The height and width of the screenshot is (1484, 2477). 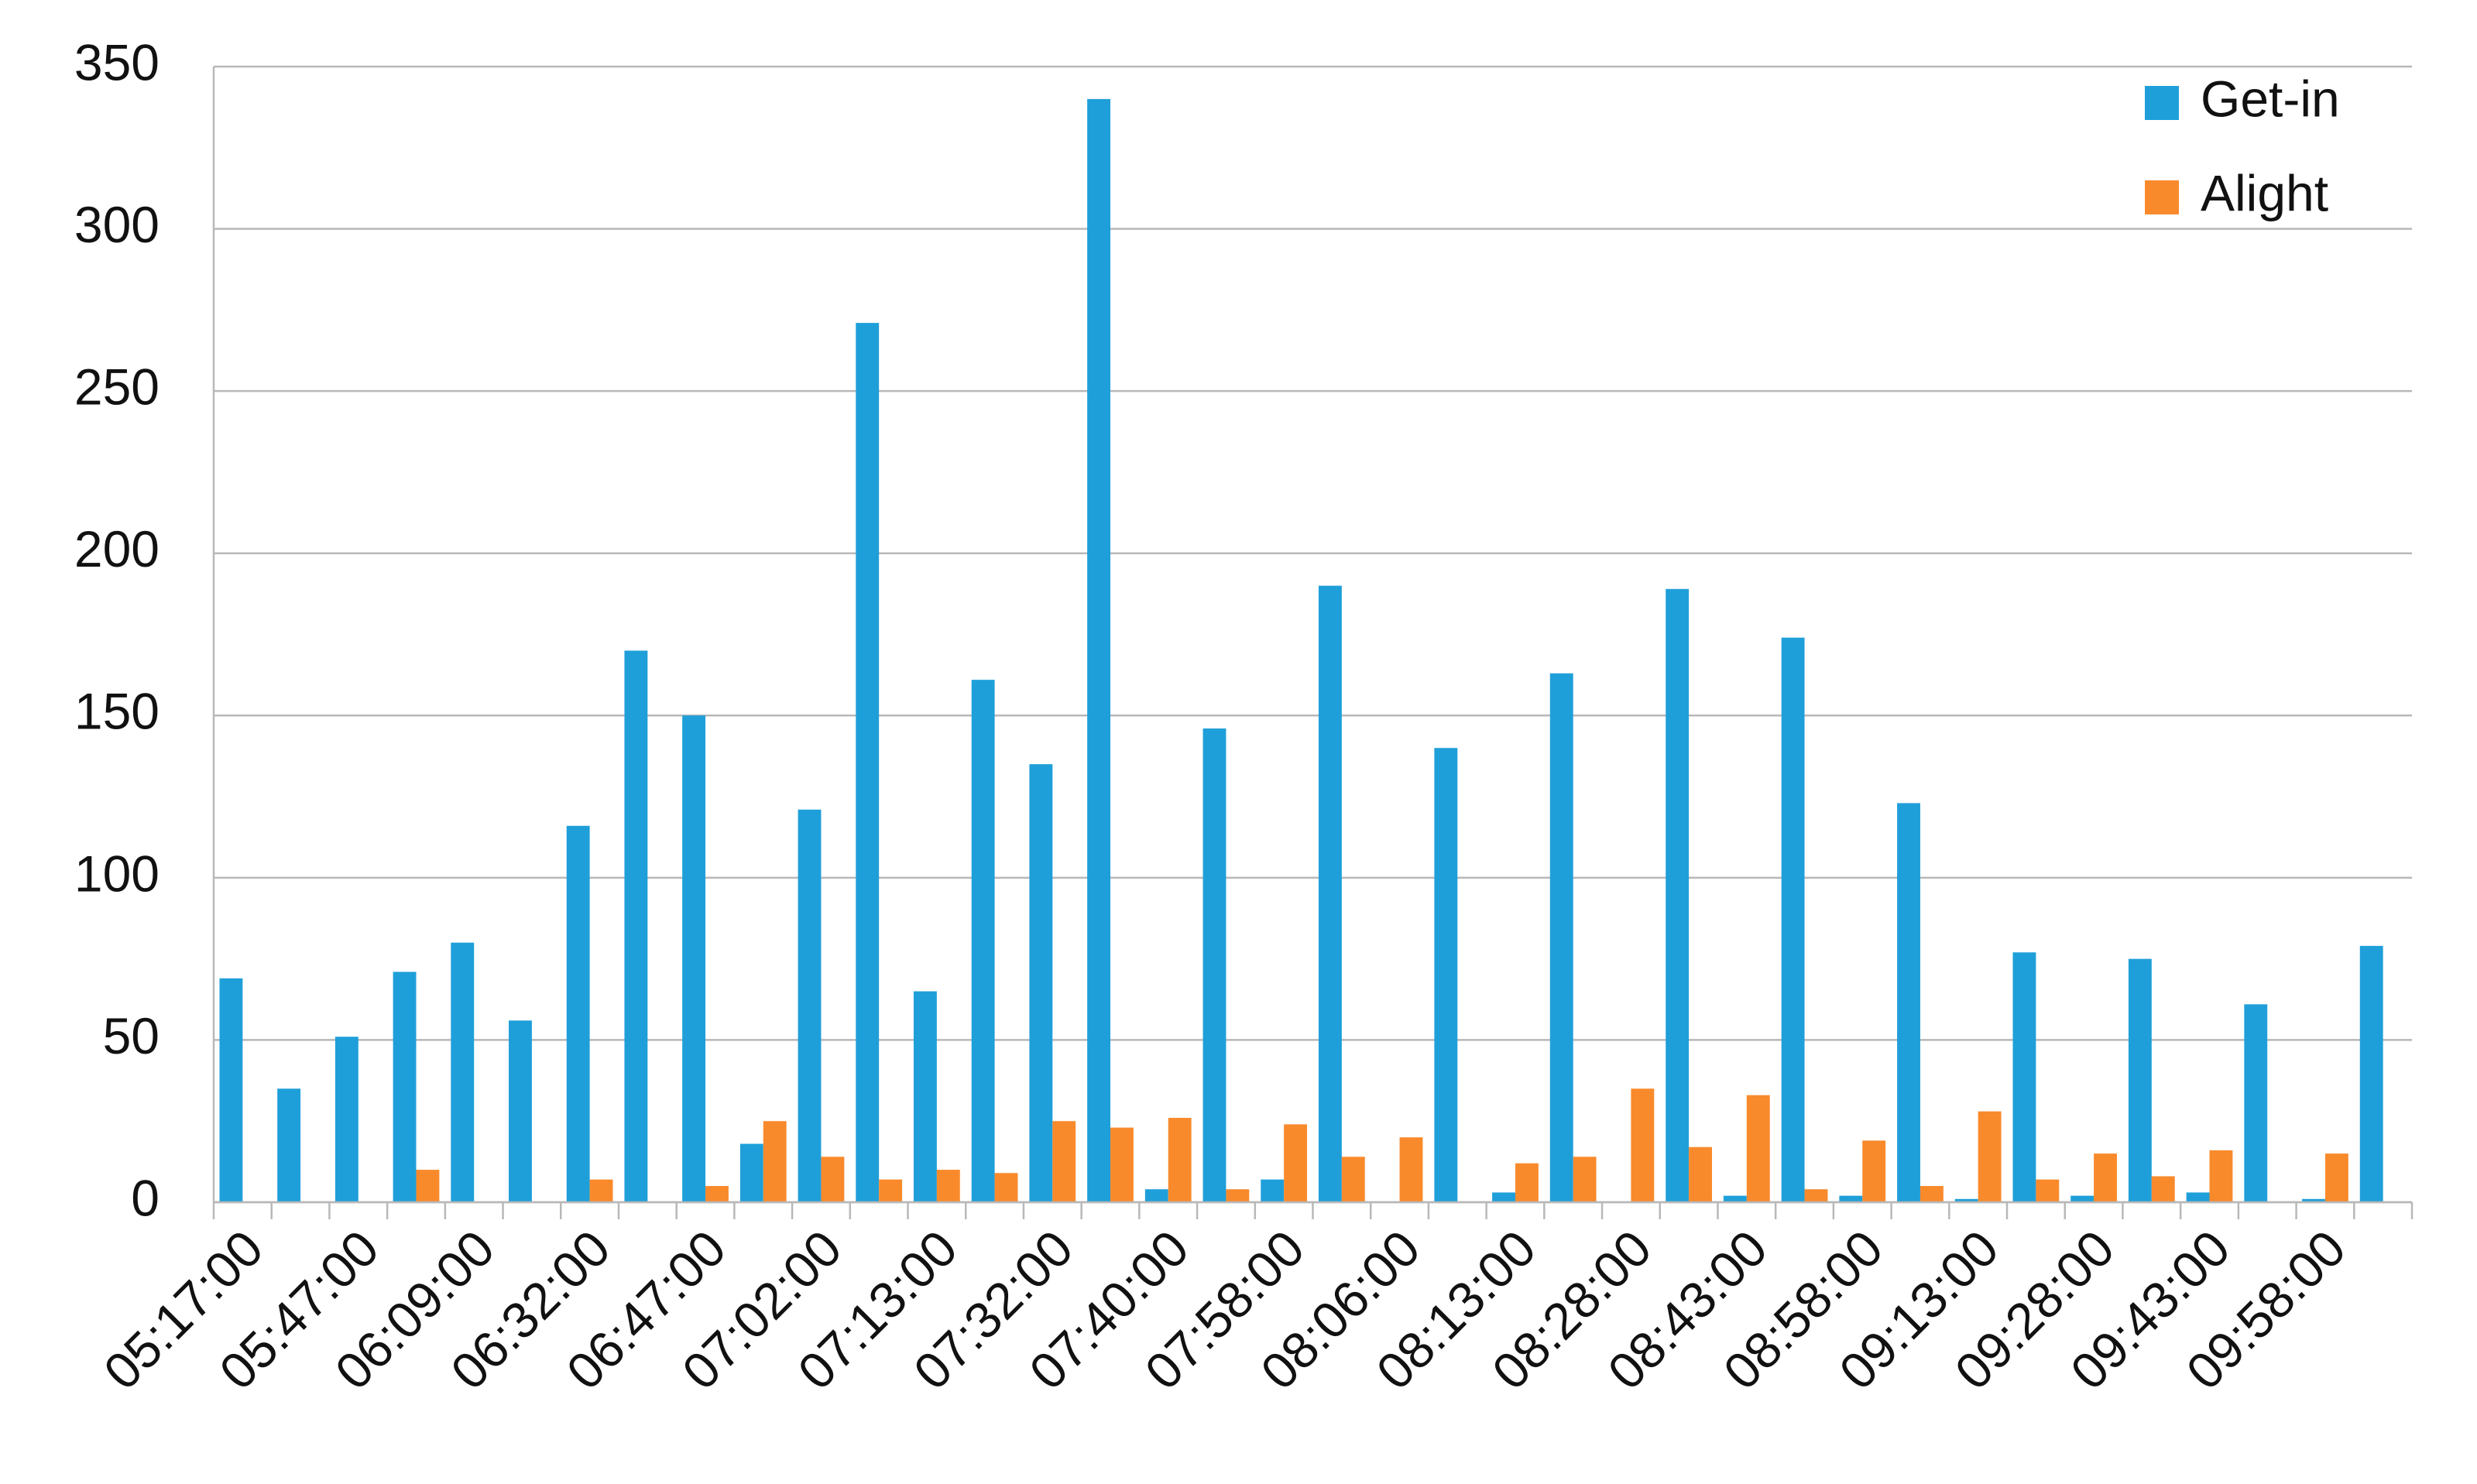 I want to click on y-tick-label: 0, so click(x=146, y=1197).